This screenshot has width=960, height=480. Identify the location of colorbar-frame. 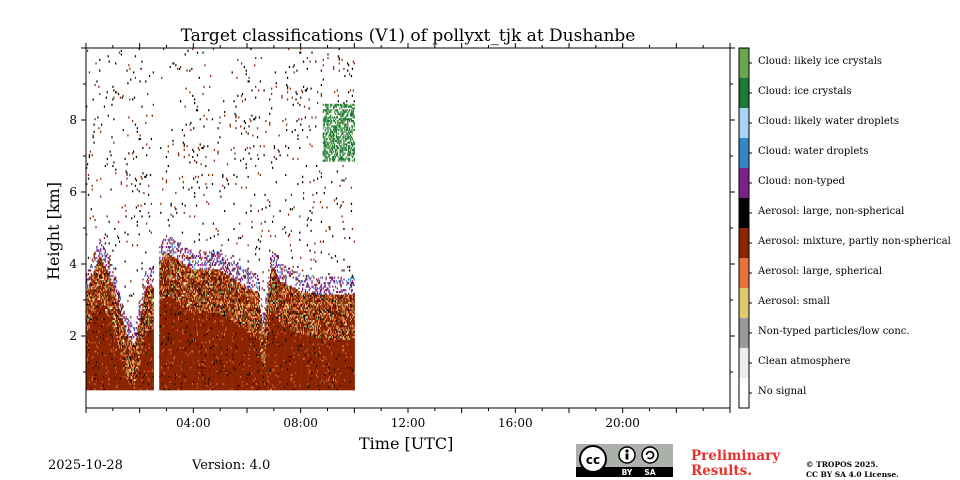
(744, 228).